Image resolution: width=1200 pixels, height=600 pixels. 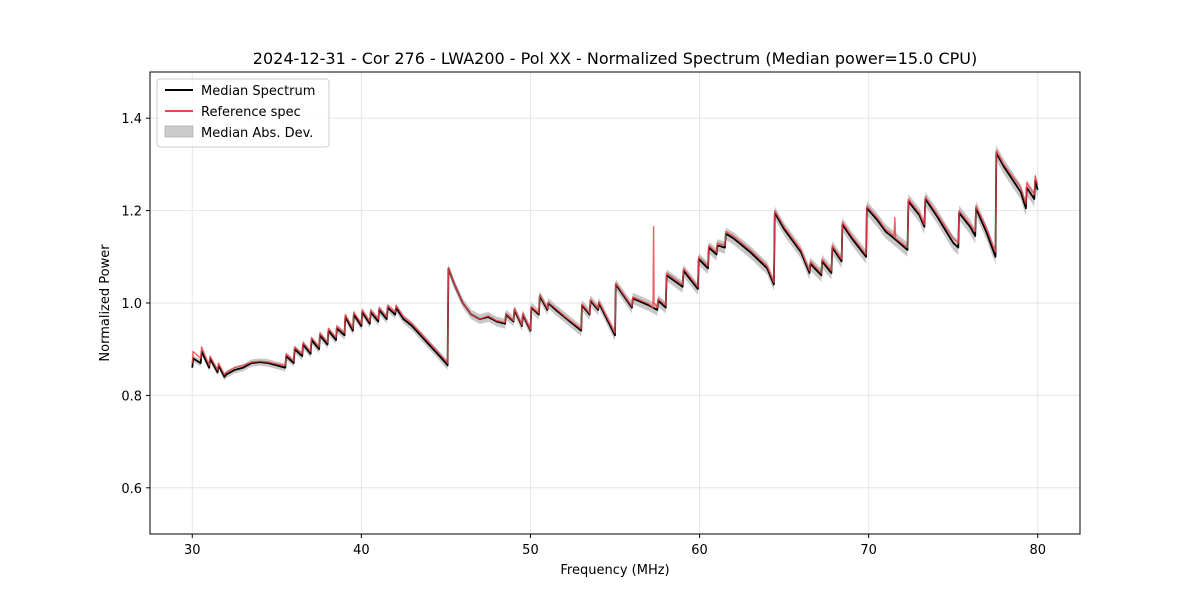 What do you see at coordinates (131, 304) in the screenshot?
I see `y-tick-label-2: 1.0` at bounding box center [131, 304].